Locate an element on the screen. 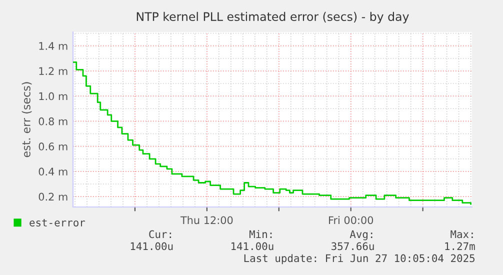 The height and width of the screenshot is (275, 503). y-tick-label: 0.8 m is located at coordinates (53, 121).